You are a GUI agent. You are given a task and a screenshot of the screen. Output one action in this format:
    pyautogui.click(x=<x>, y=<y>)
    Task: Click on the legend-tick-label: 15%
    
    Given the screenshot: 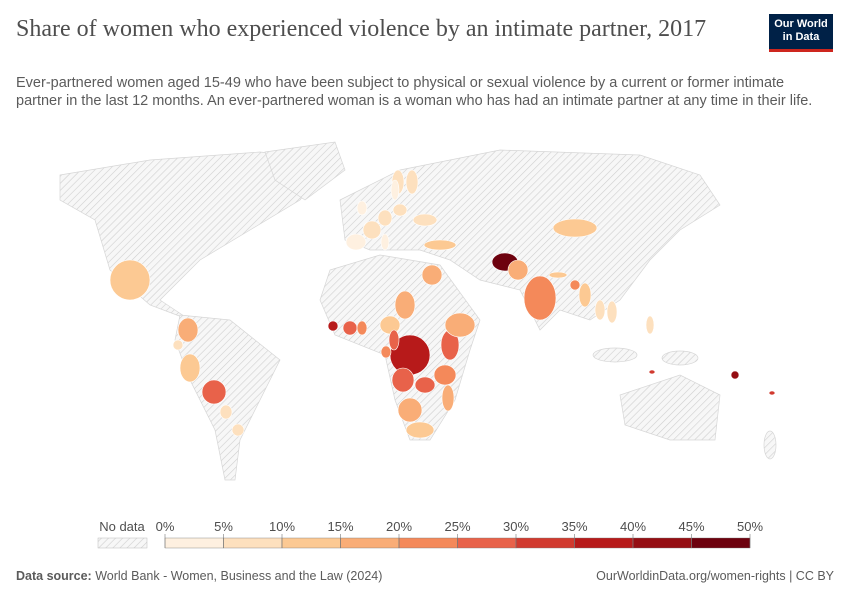 What is the action you would take?
    pyautogui.click(x=340, y=526)
    